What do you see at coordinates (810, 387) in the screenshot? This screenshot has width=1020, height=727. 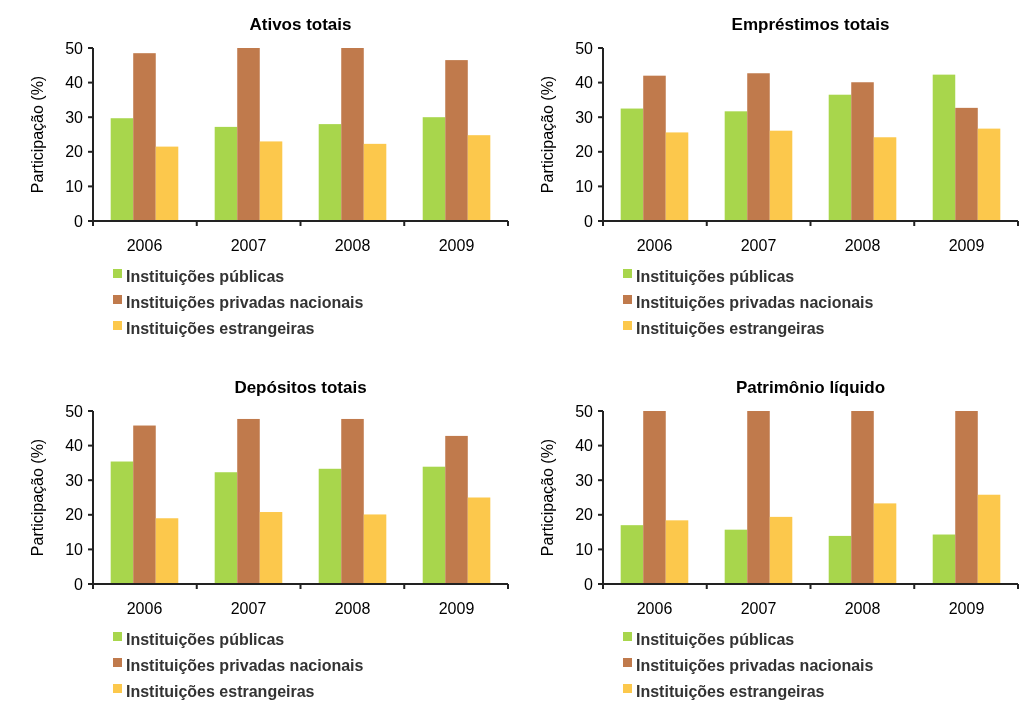 I see `chart-title: Patrimônio líquido` at bounding box center [810, 387].